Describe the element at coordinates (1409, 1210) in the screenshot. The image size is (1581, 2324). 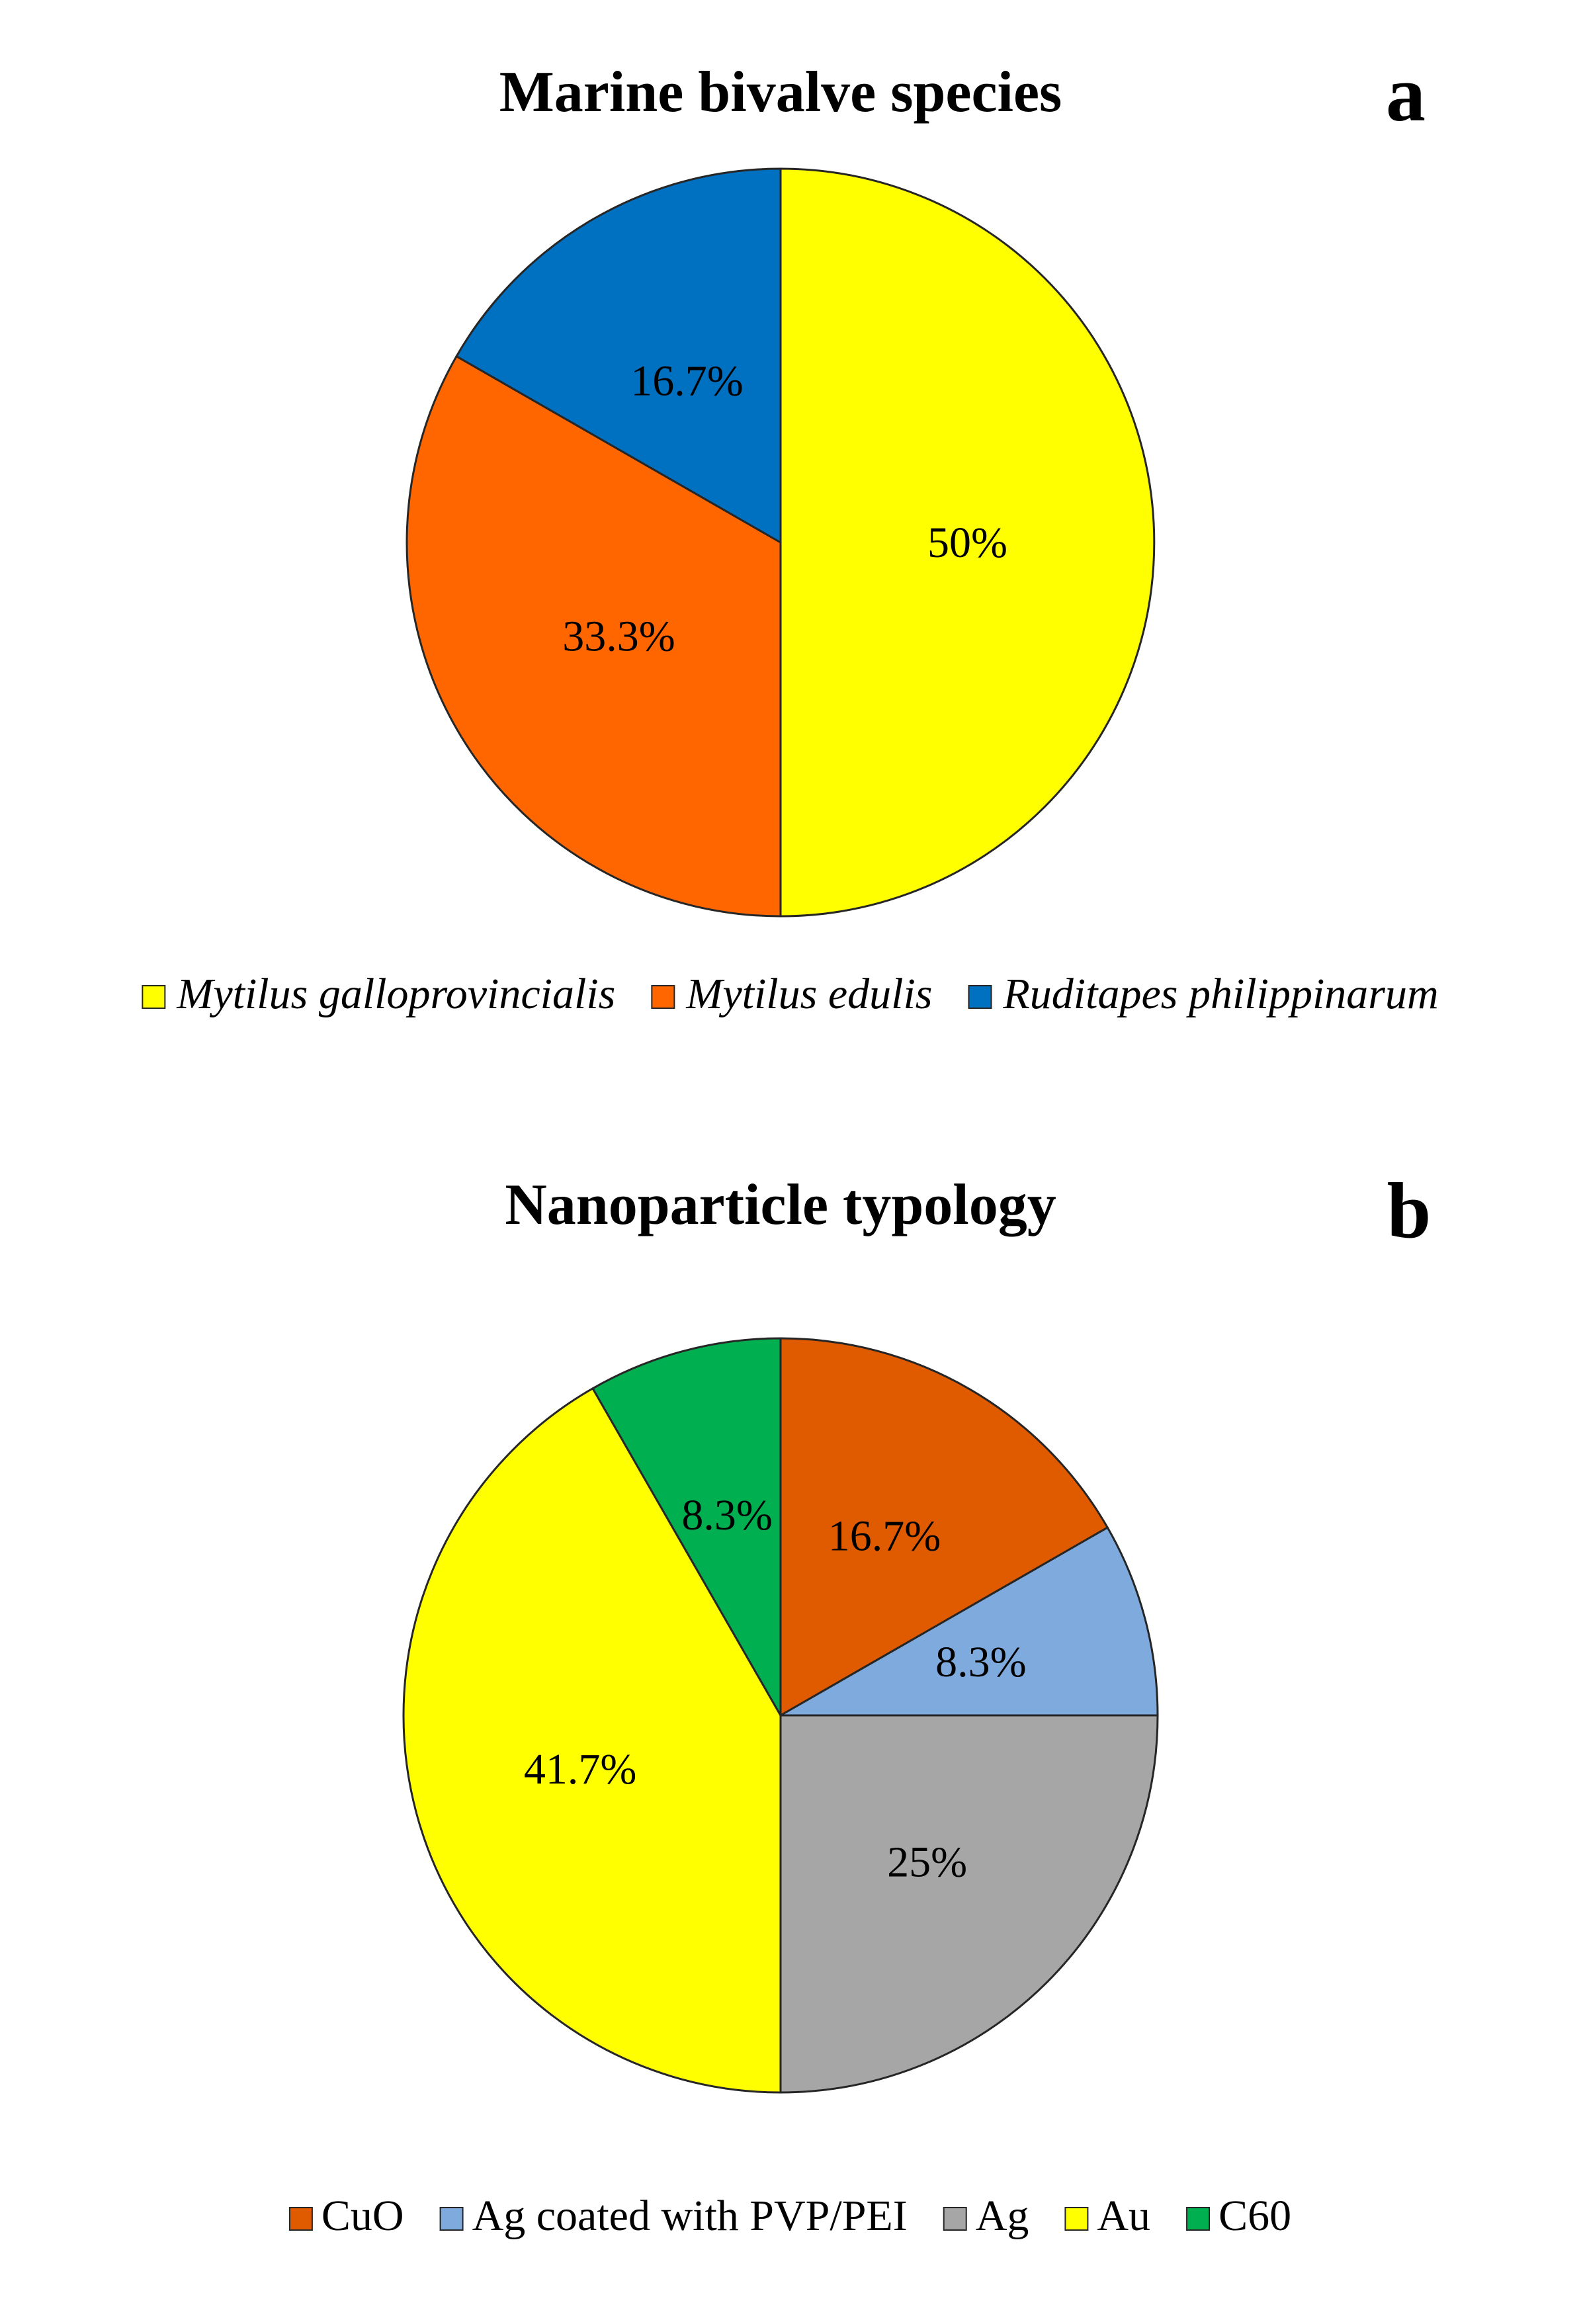
I see `panel-letter: b` at that location.